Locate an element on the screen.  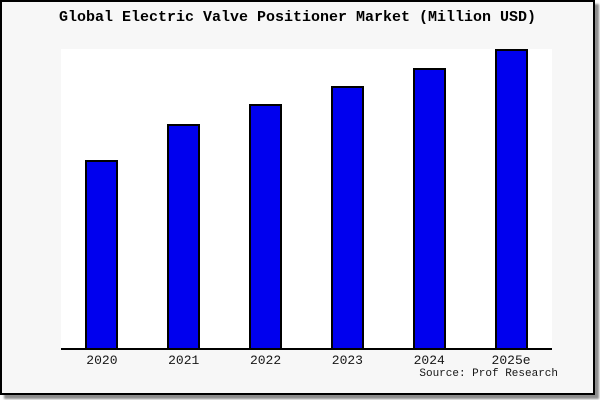
bar-2023 is located at coordinates (347, 217).